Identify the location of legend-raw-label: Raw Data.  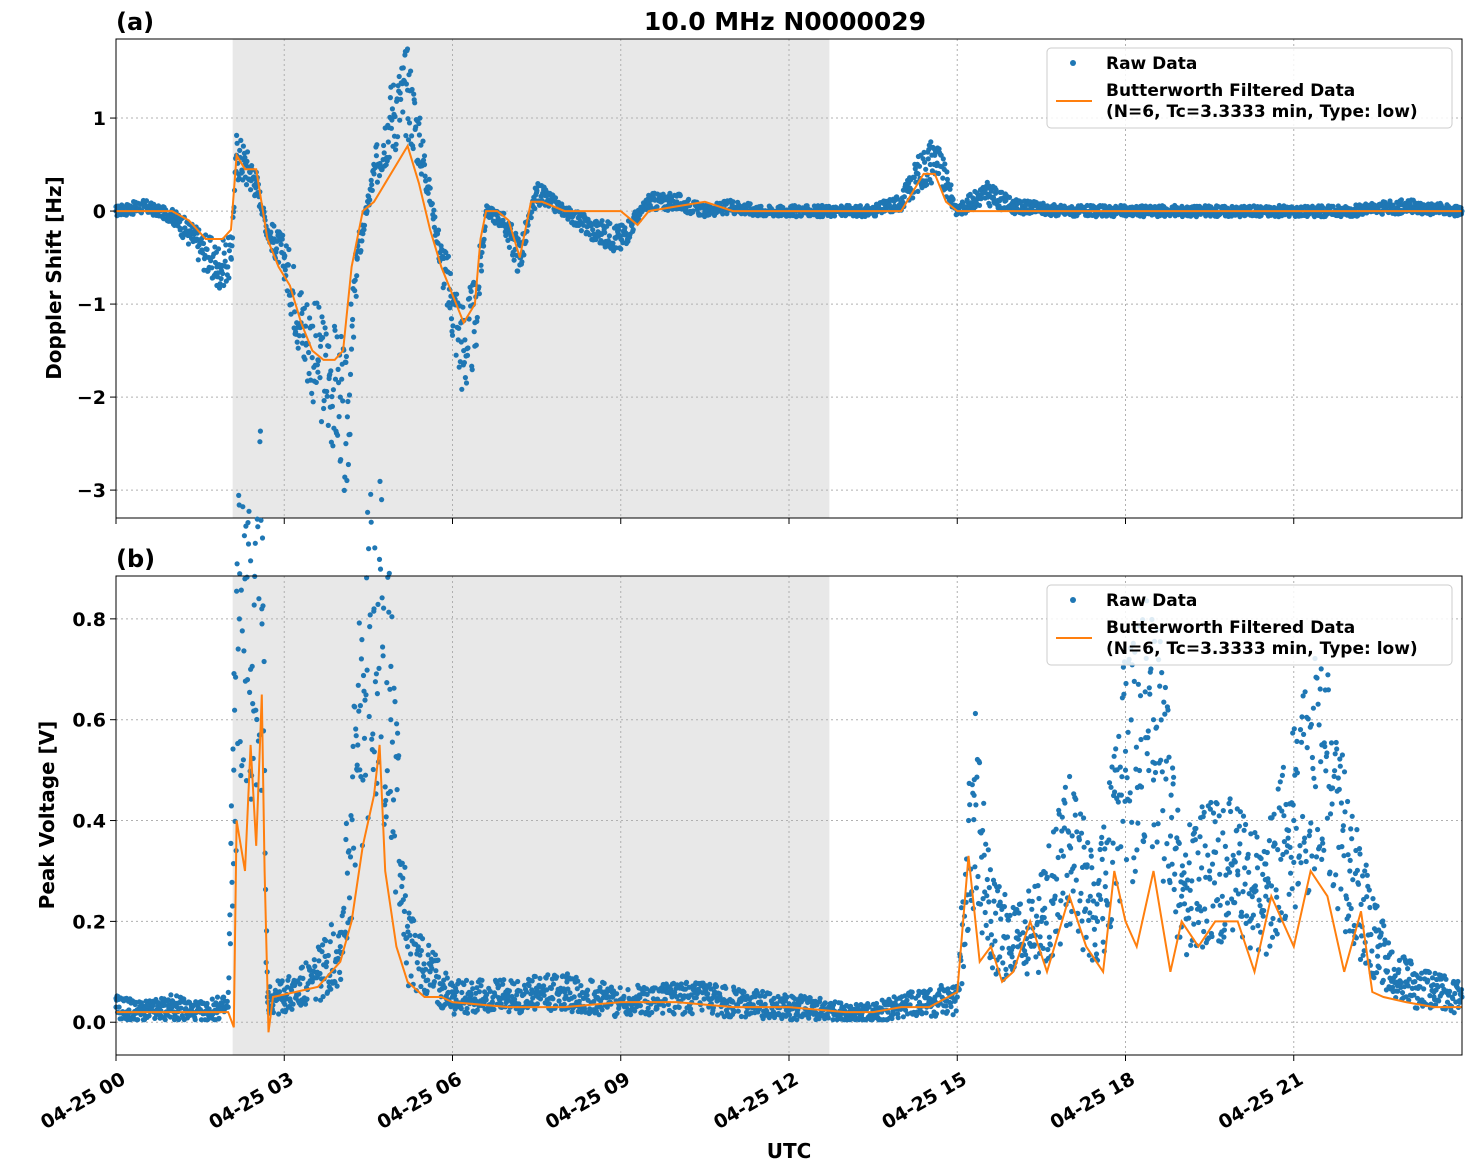
(1151, 64).